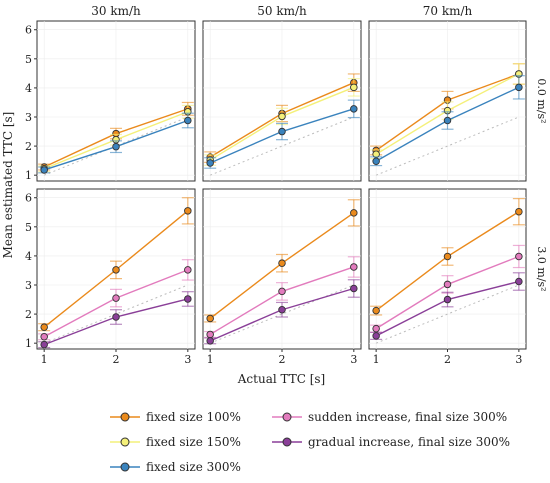 The width and height of the screenshot is (550, 483). What do you see at coordinates (541, 268) in the screenshot?
I see `facet-row-title: 3.0 m/s²` at bounding box center [541, 268].